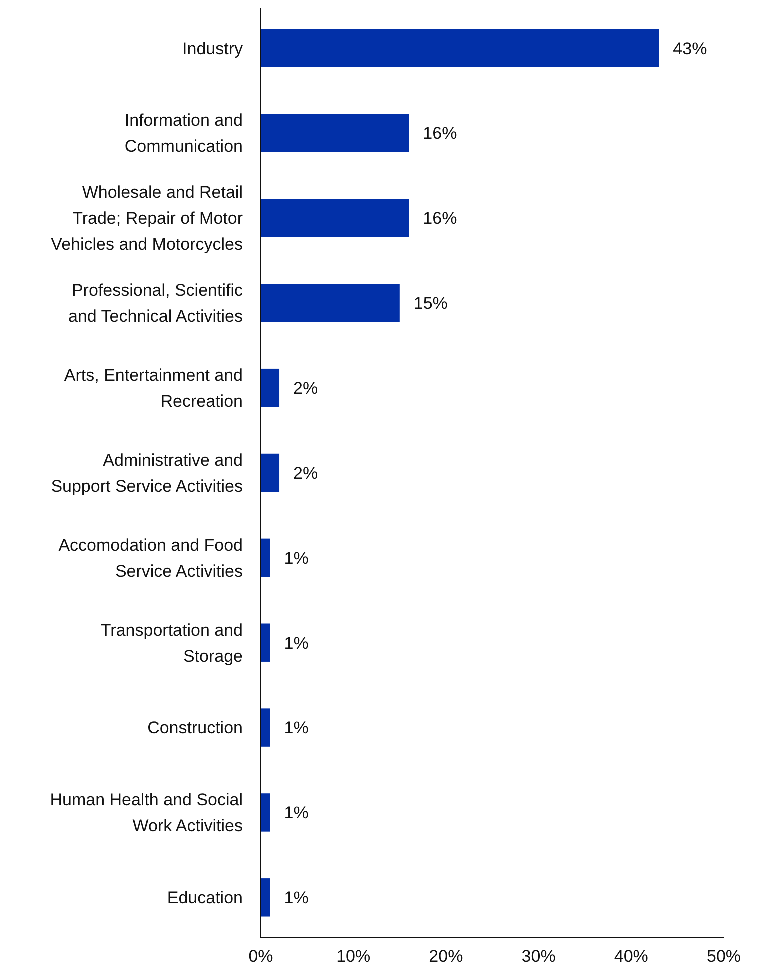  What do you see at coordinates (205, 898) in the screenshot?
I see `y-tick-label: Education` at bounding box center [205, 898].